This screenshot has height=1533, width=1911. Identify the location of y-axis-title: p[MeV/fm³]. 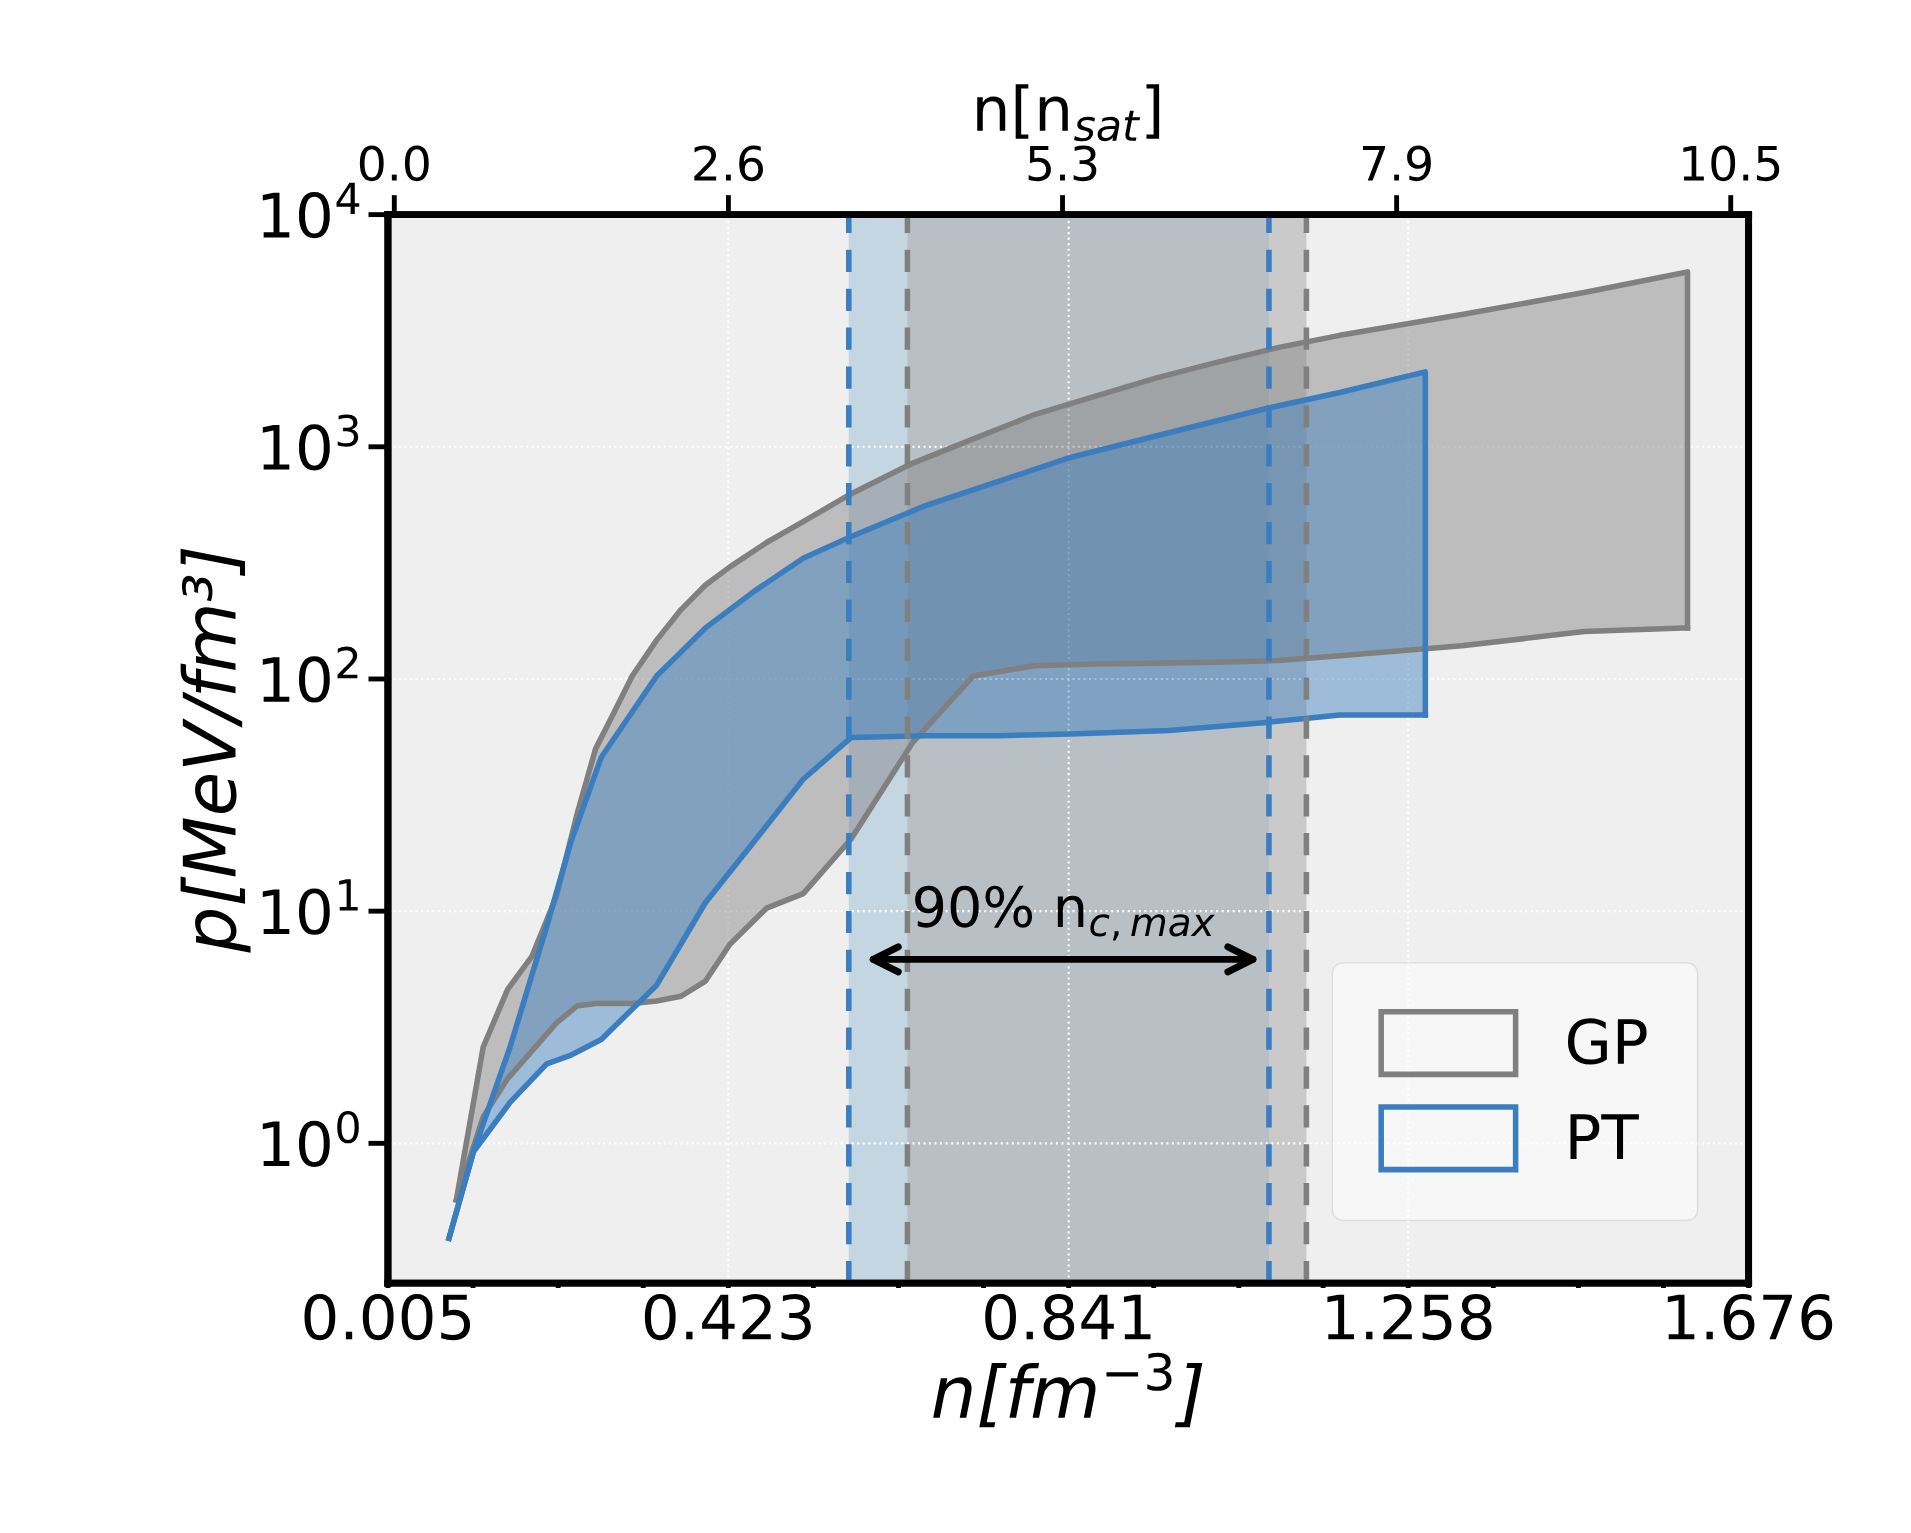
(215, 750).